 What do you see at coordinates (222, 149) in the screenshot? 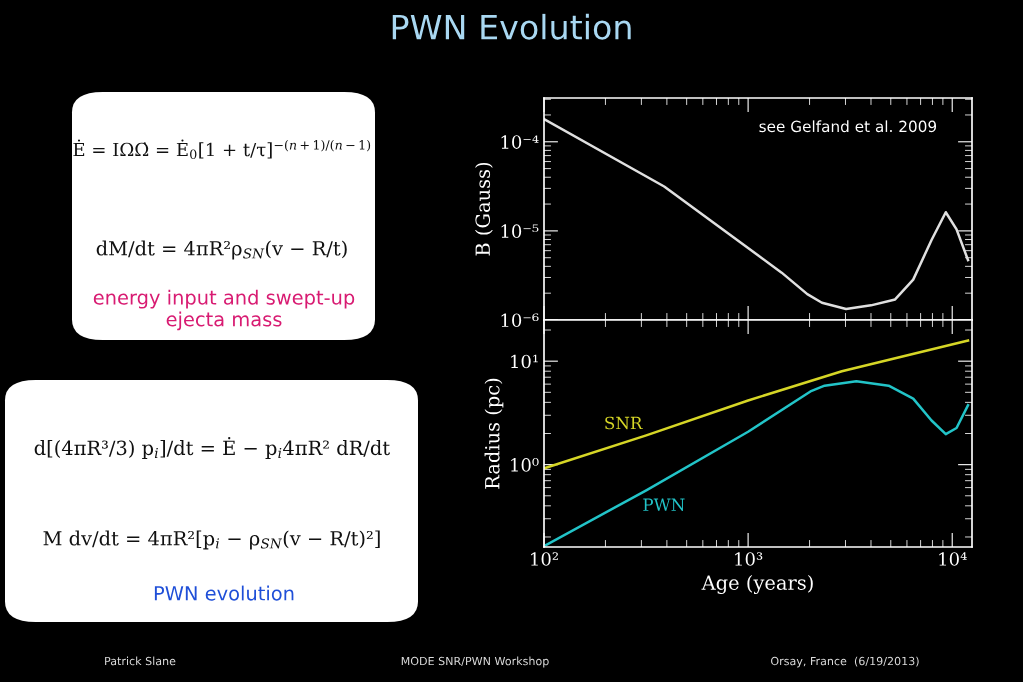
I see `text: Ė = IΩΩ̇ = Ė$_{0}$[1 + t/τ]$^{−(n+1)/(n−1)}$` at bounding box center [222, 149].